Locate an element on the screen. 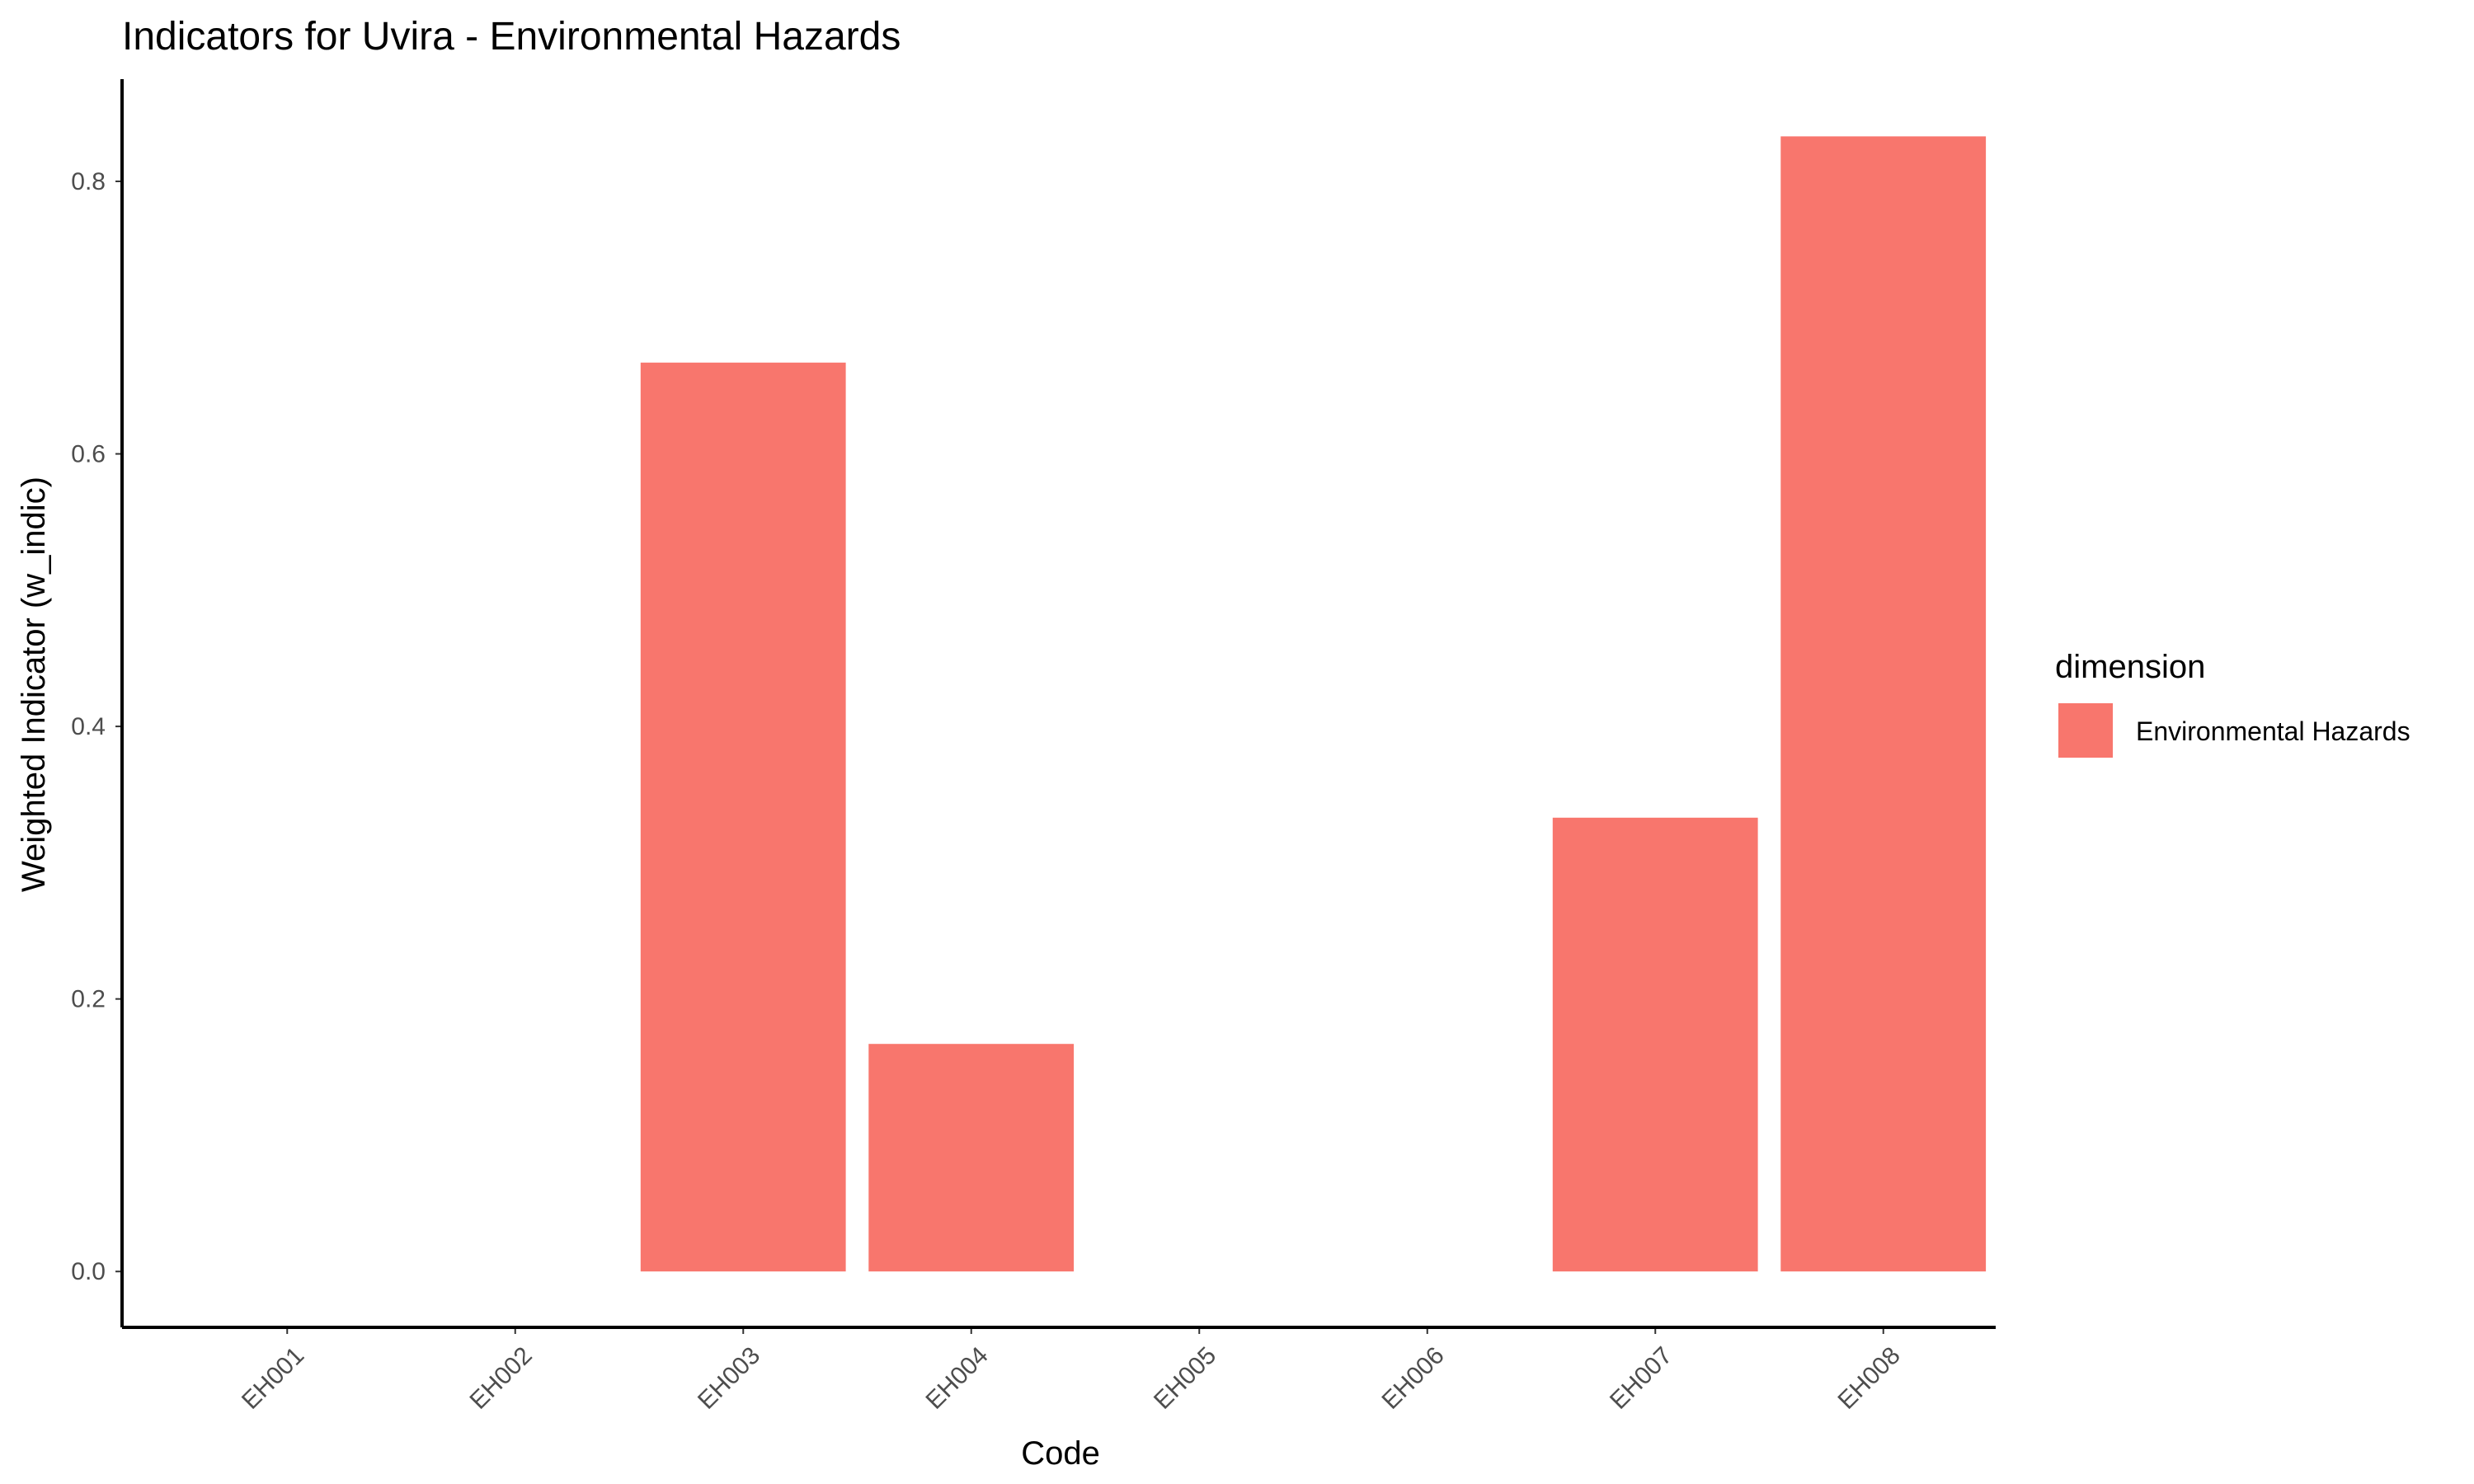 This screenshot has width=2474, height=1484. x-tick-label: EH008 is located at coordinates (1868, 1378).